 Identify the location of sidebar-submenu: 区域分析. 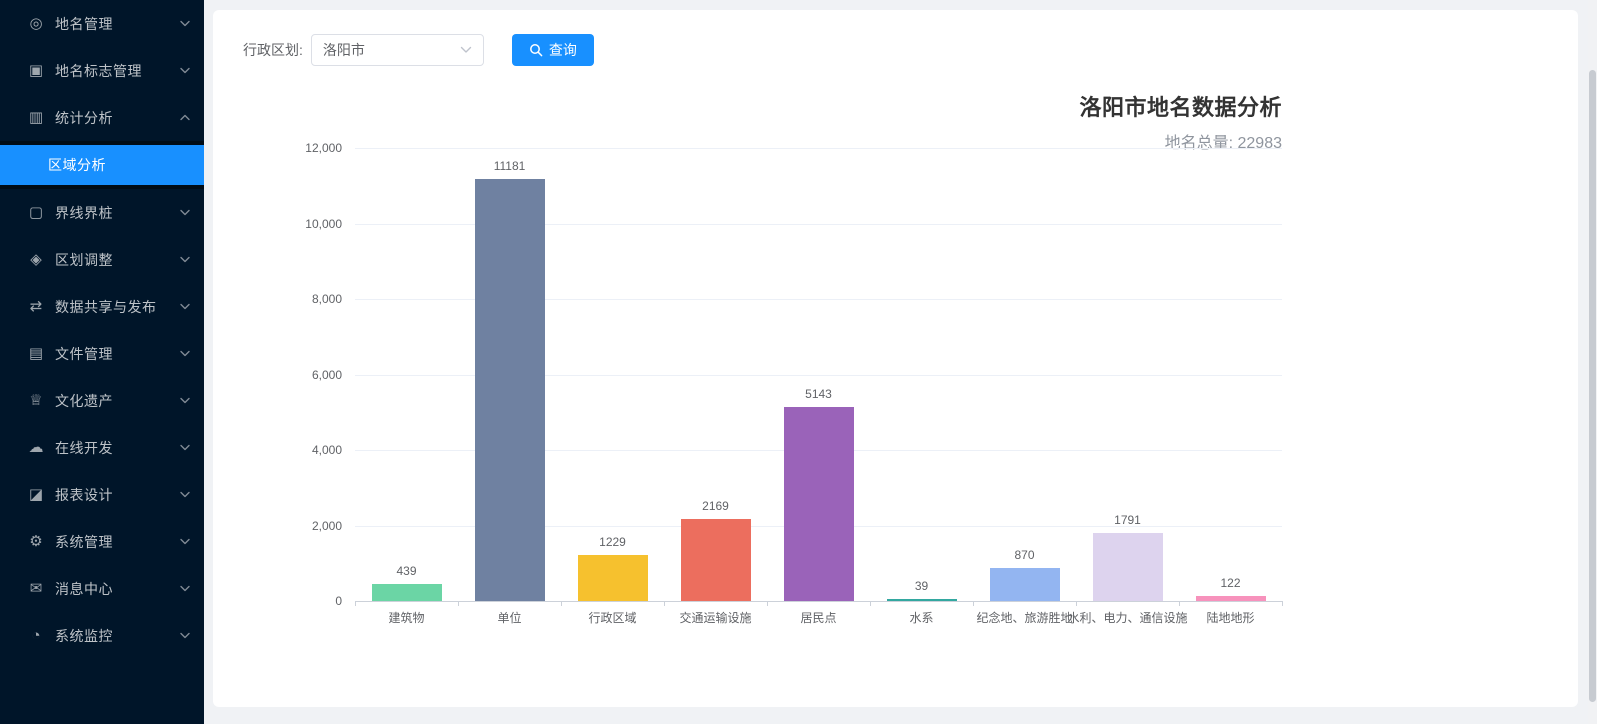
(102, 165).